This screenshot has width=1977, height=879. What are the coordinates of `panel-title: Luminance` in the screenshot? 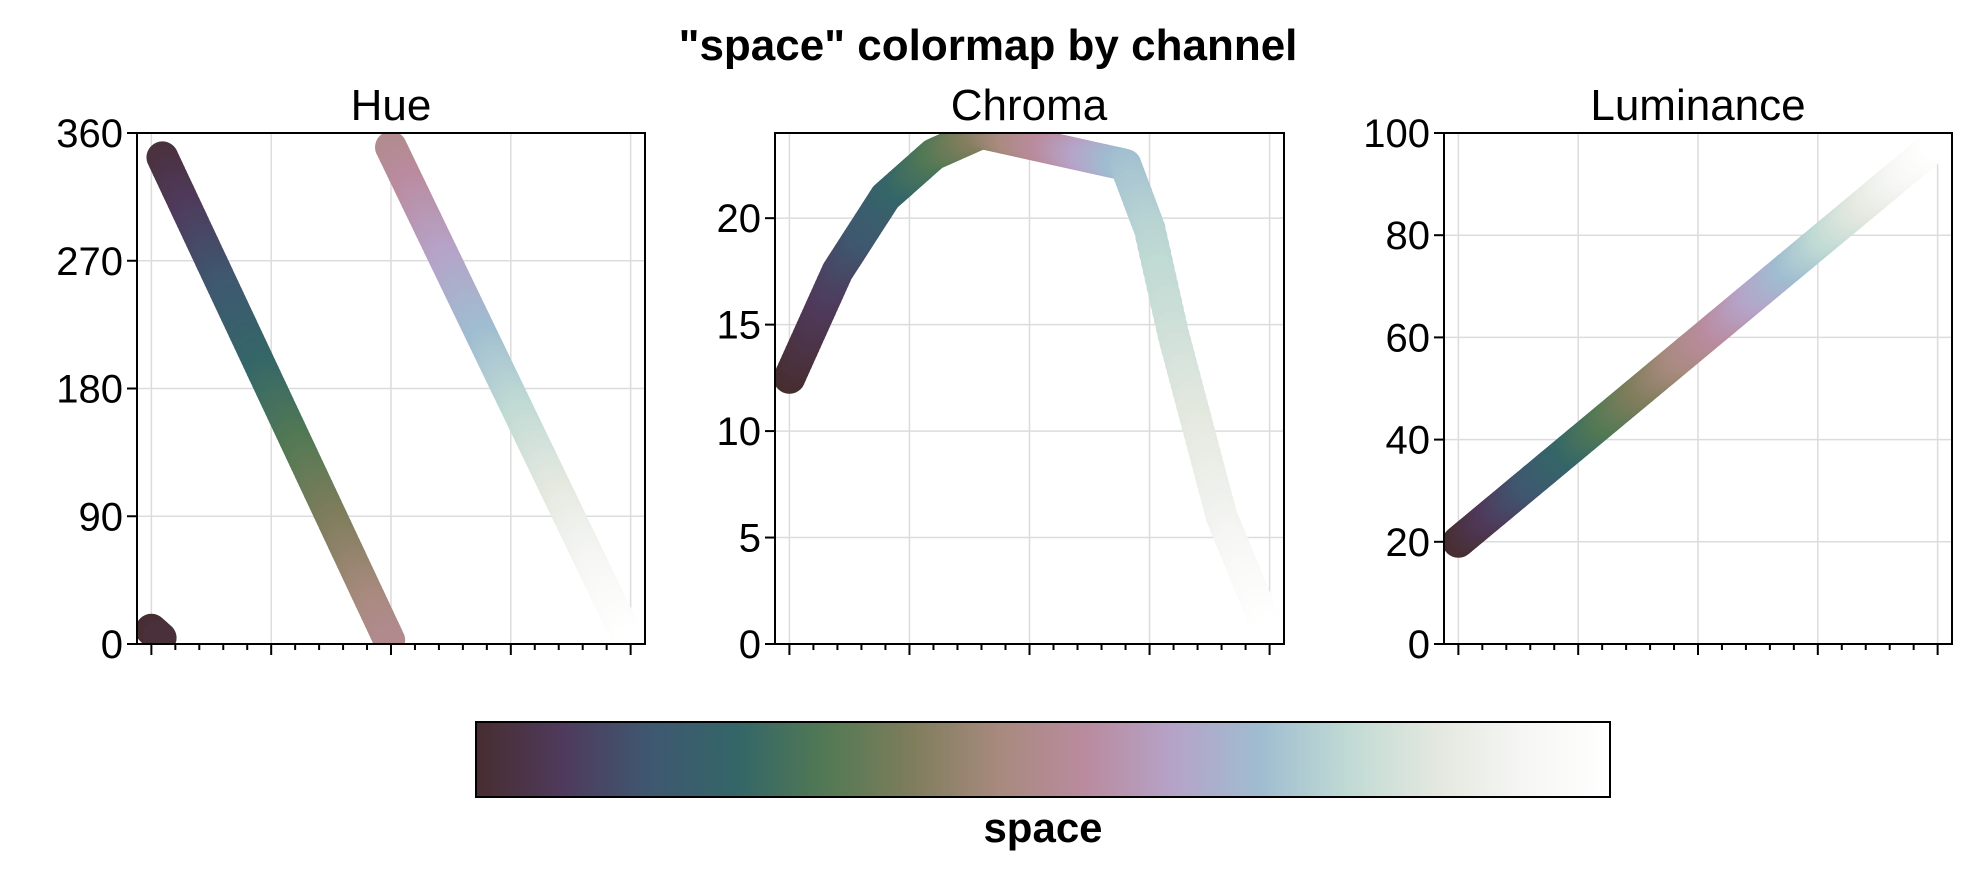 It's located at (1697, 105).